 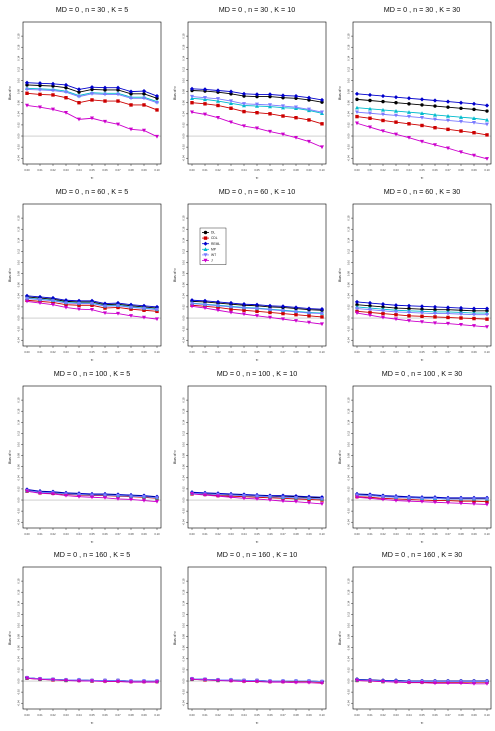 What do you see at coordinates (487, 170) in the screenshot?
I see `x-tick-label: 0.10` at bounding box center [487, 170].